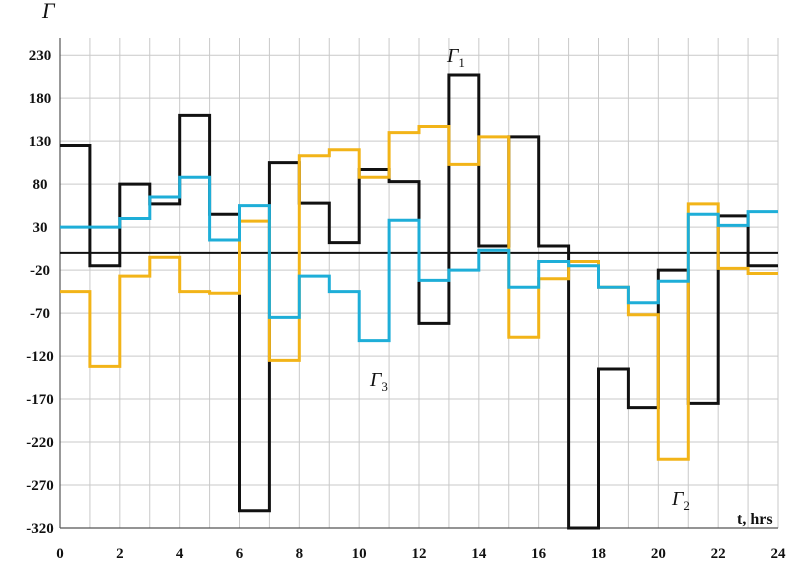 The image size is (794, 566). I want to click on series-label-g1: Г1, so click(455, 57).